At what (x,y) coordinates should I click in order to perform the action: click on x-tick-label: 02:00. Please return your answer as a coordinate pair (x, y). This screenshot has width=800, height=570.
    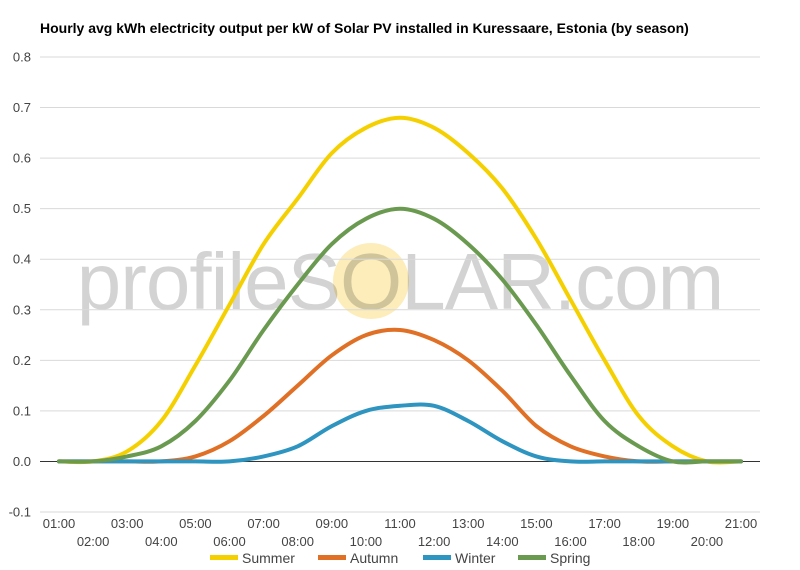
    Looking at the image, I should click on (93, 541).